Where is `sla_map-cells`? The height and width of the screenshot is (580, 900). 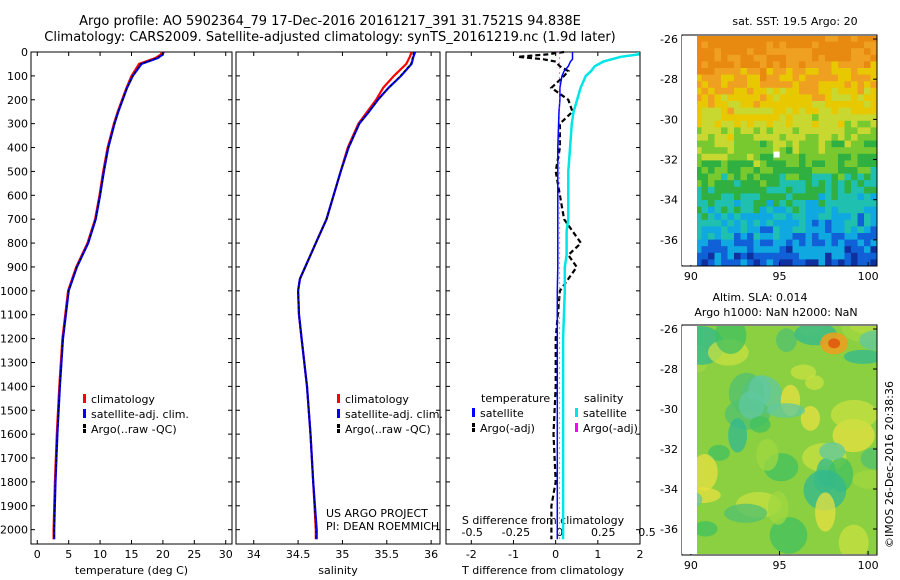
sla_map-cells is located at coordinates (787, 440).